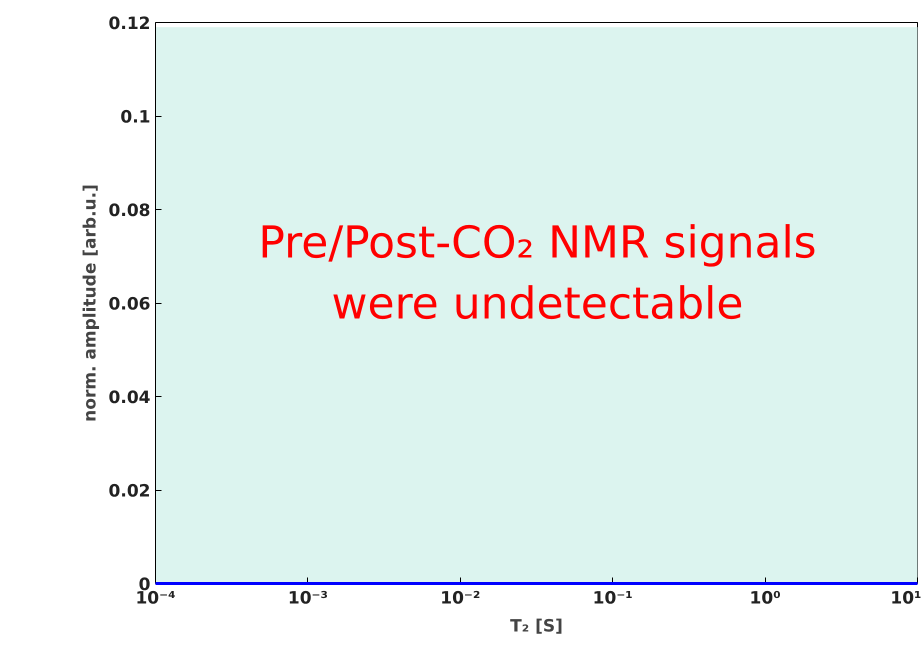 This screenshot has height=671, width=921. Describe the element at coordinates (129, 398) in the screenshot. I see `y-tick-label: 0.04` at that location.